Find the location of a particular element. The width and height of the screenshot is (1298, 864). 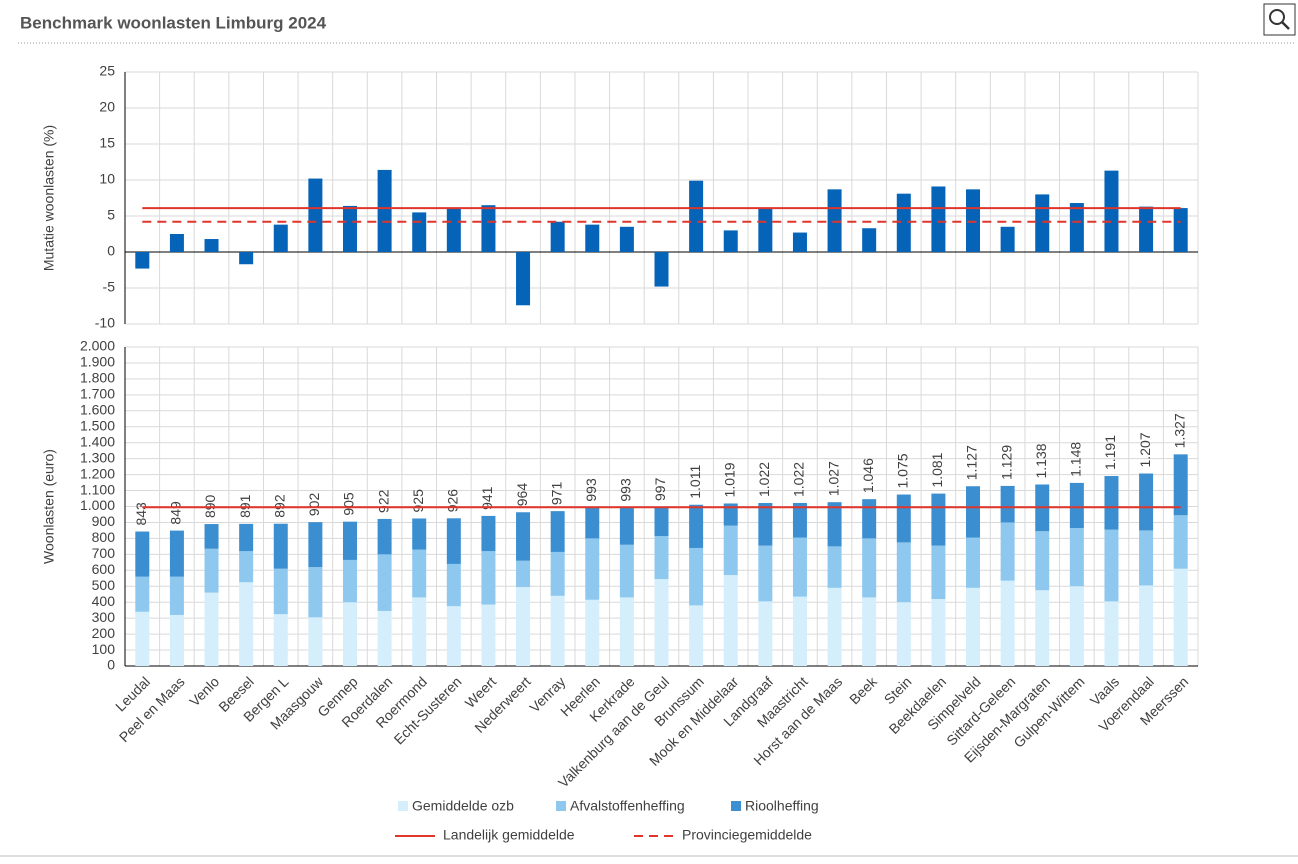

total-label: 905 is located at coordinates (349, 504).